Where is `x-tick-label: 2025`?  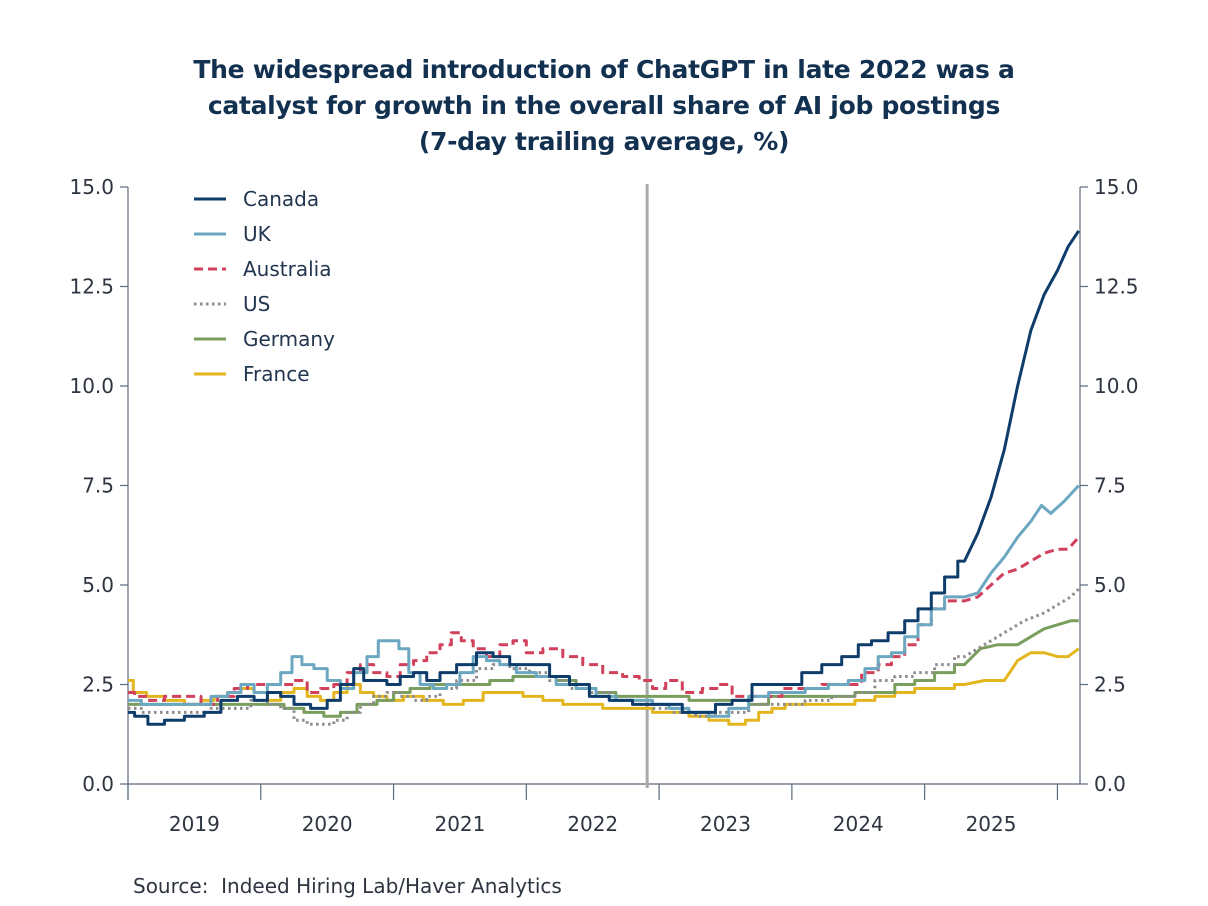 x-tick-label: 2025 is located at coordinates (991, 824).